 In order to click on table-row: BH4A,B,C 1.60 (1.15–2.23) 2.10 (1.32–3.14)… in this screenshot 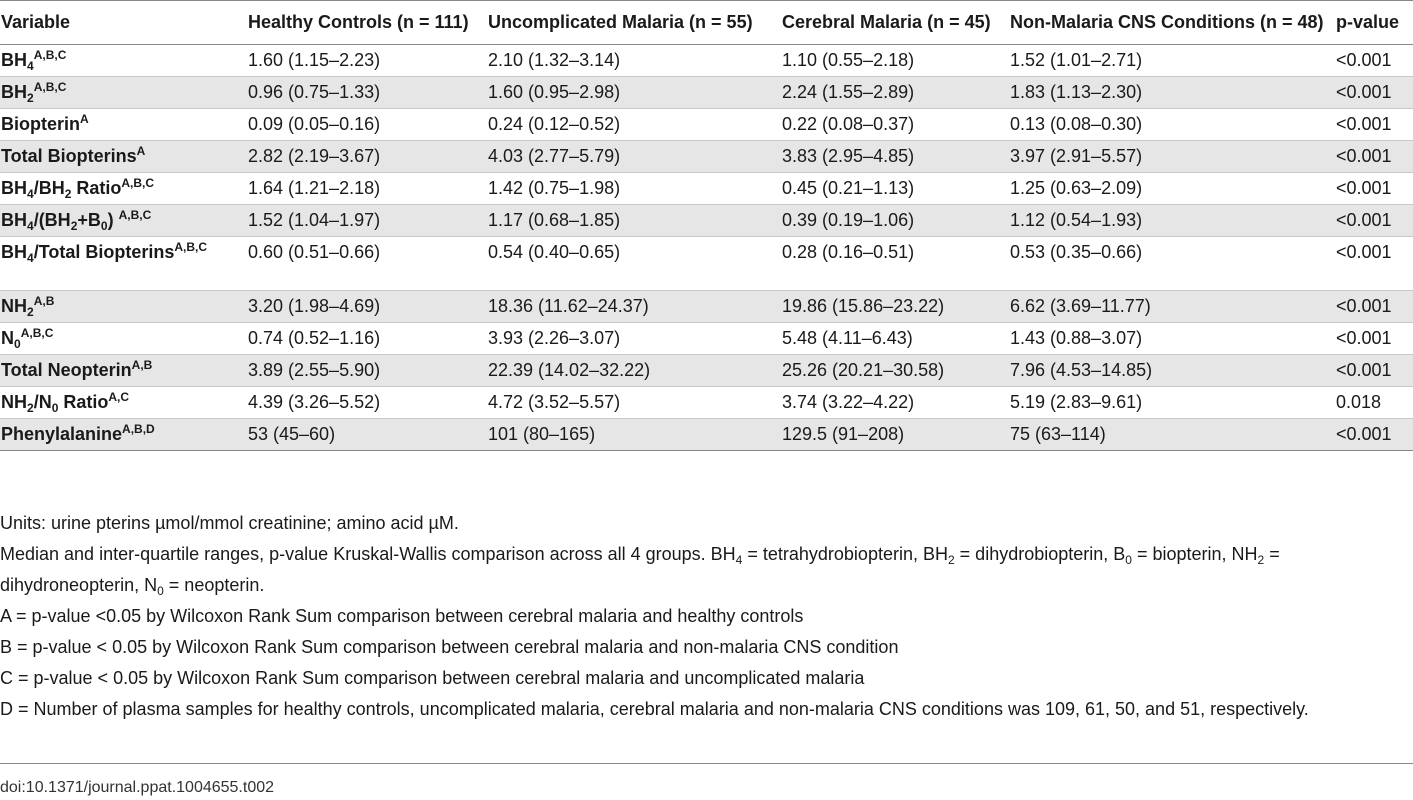, I will do `click(706, 60)`.